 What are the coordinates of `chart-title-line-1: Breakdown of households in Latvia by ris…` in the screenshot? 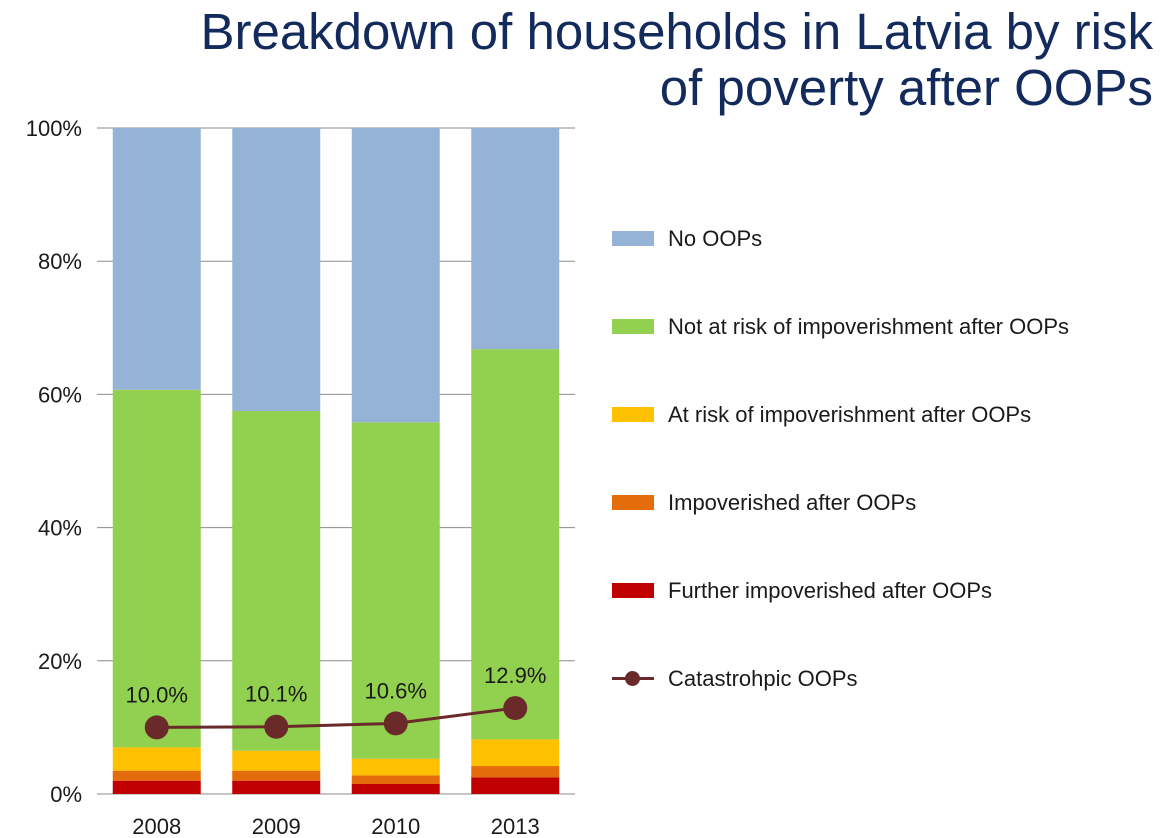 It's located at (676, 31).